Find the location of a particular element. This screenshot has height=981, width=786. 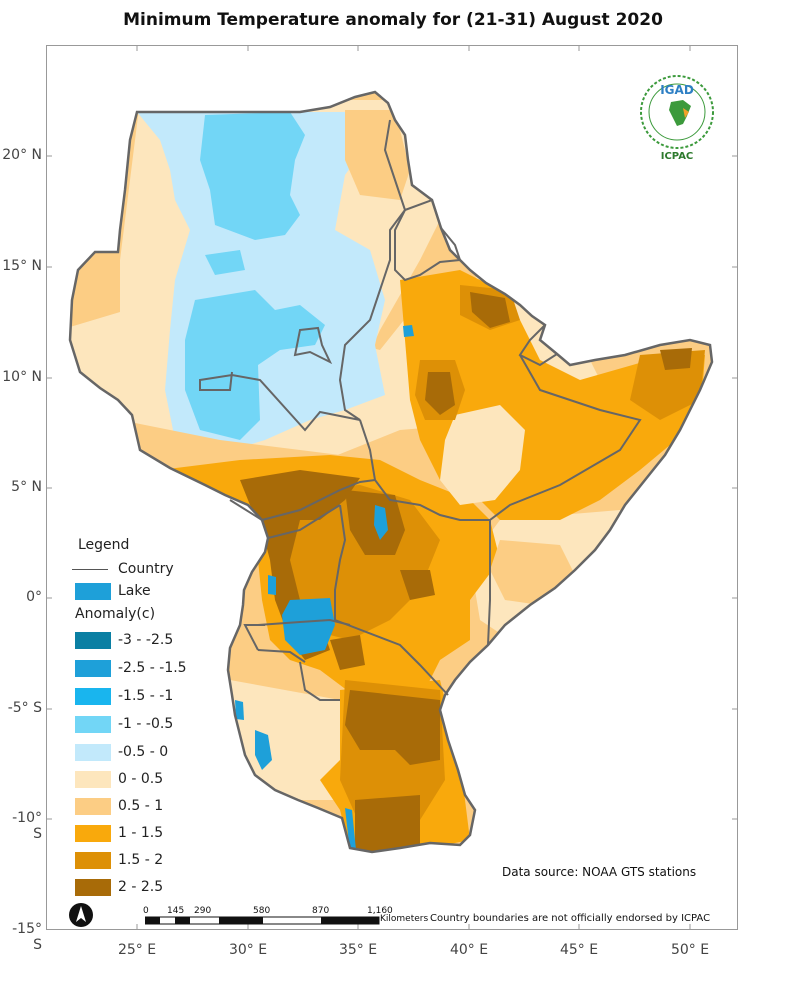

legend-class-row: -0.5 - 0 is located at coordinates (180, 753).